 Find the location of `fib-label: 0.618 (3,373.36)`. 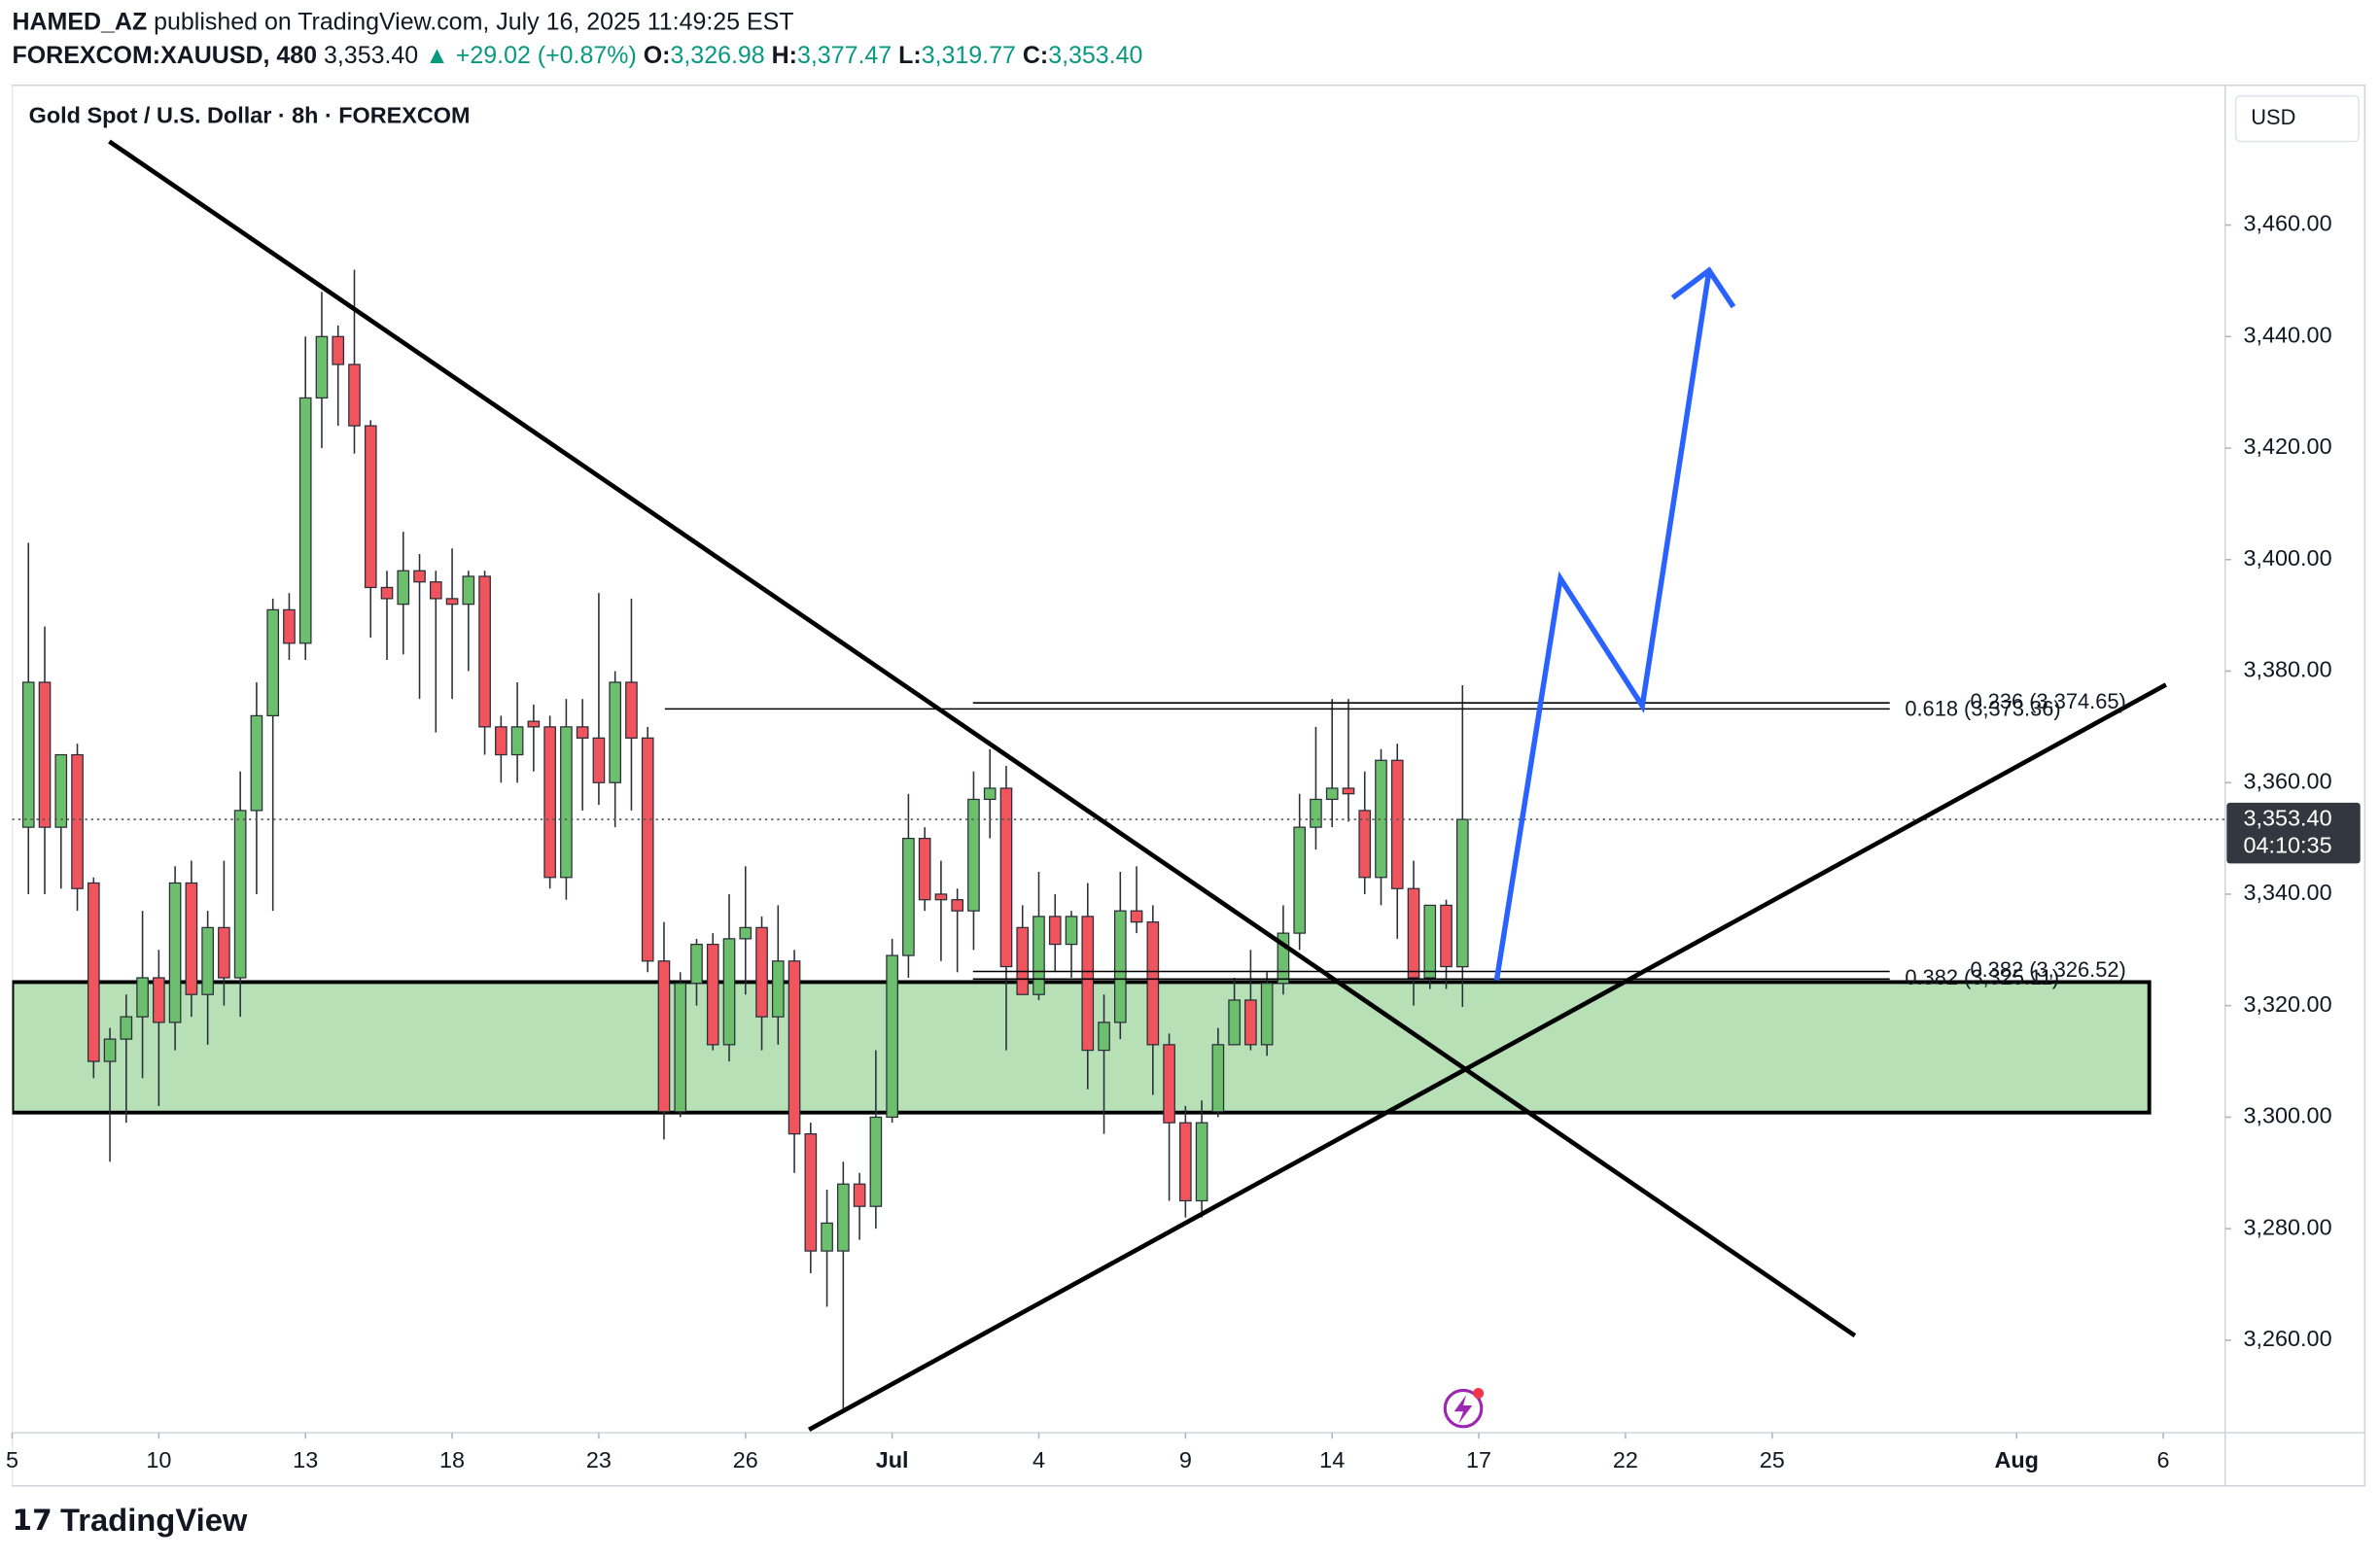

fib-label: 0.618 (3,373.36) is located at coordinates (1982, 709).